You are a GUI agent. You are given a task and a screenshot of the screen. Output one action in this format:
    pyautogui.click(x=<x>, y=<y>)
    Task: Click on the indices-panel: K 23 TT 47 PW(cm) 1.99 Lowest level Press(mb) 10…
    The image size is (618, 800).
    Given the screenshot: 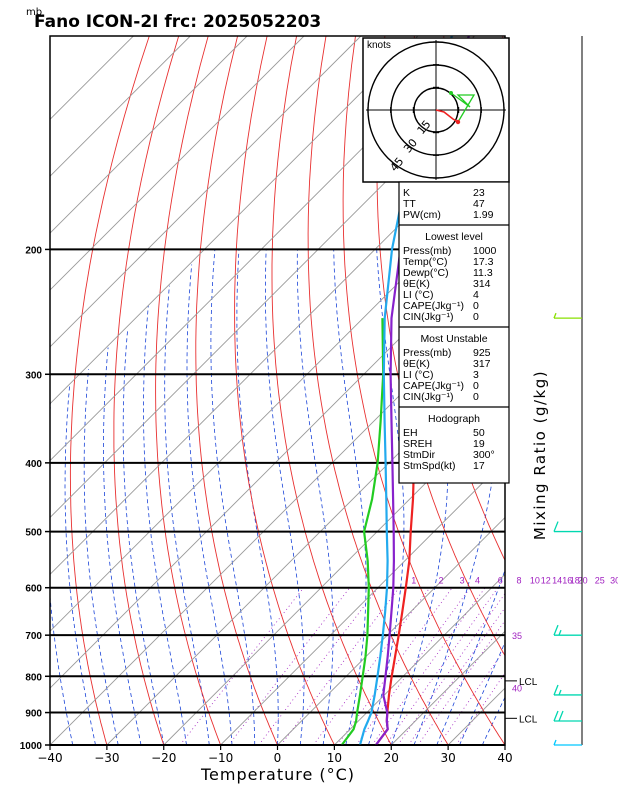 What is the action you would take?
    pyautogui.click(x=454, y=332)
    